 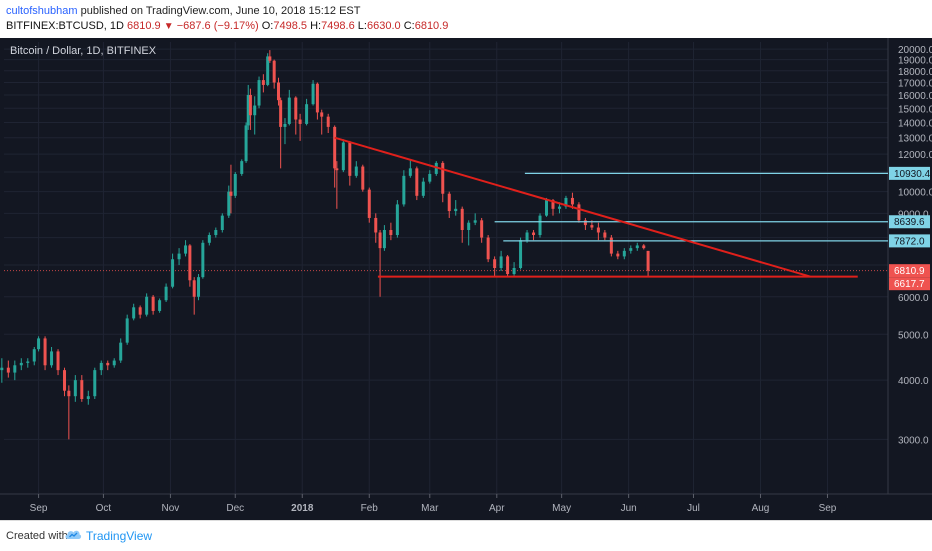 What do you see at coordinates (316, 26) in the screenshot?
I see `high-label: H:` at bounding box center [316, 26].